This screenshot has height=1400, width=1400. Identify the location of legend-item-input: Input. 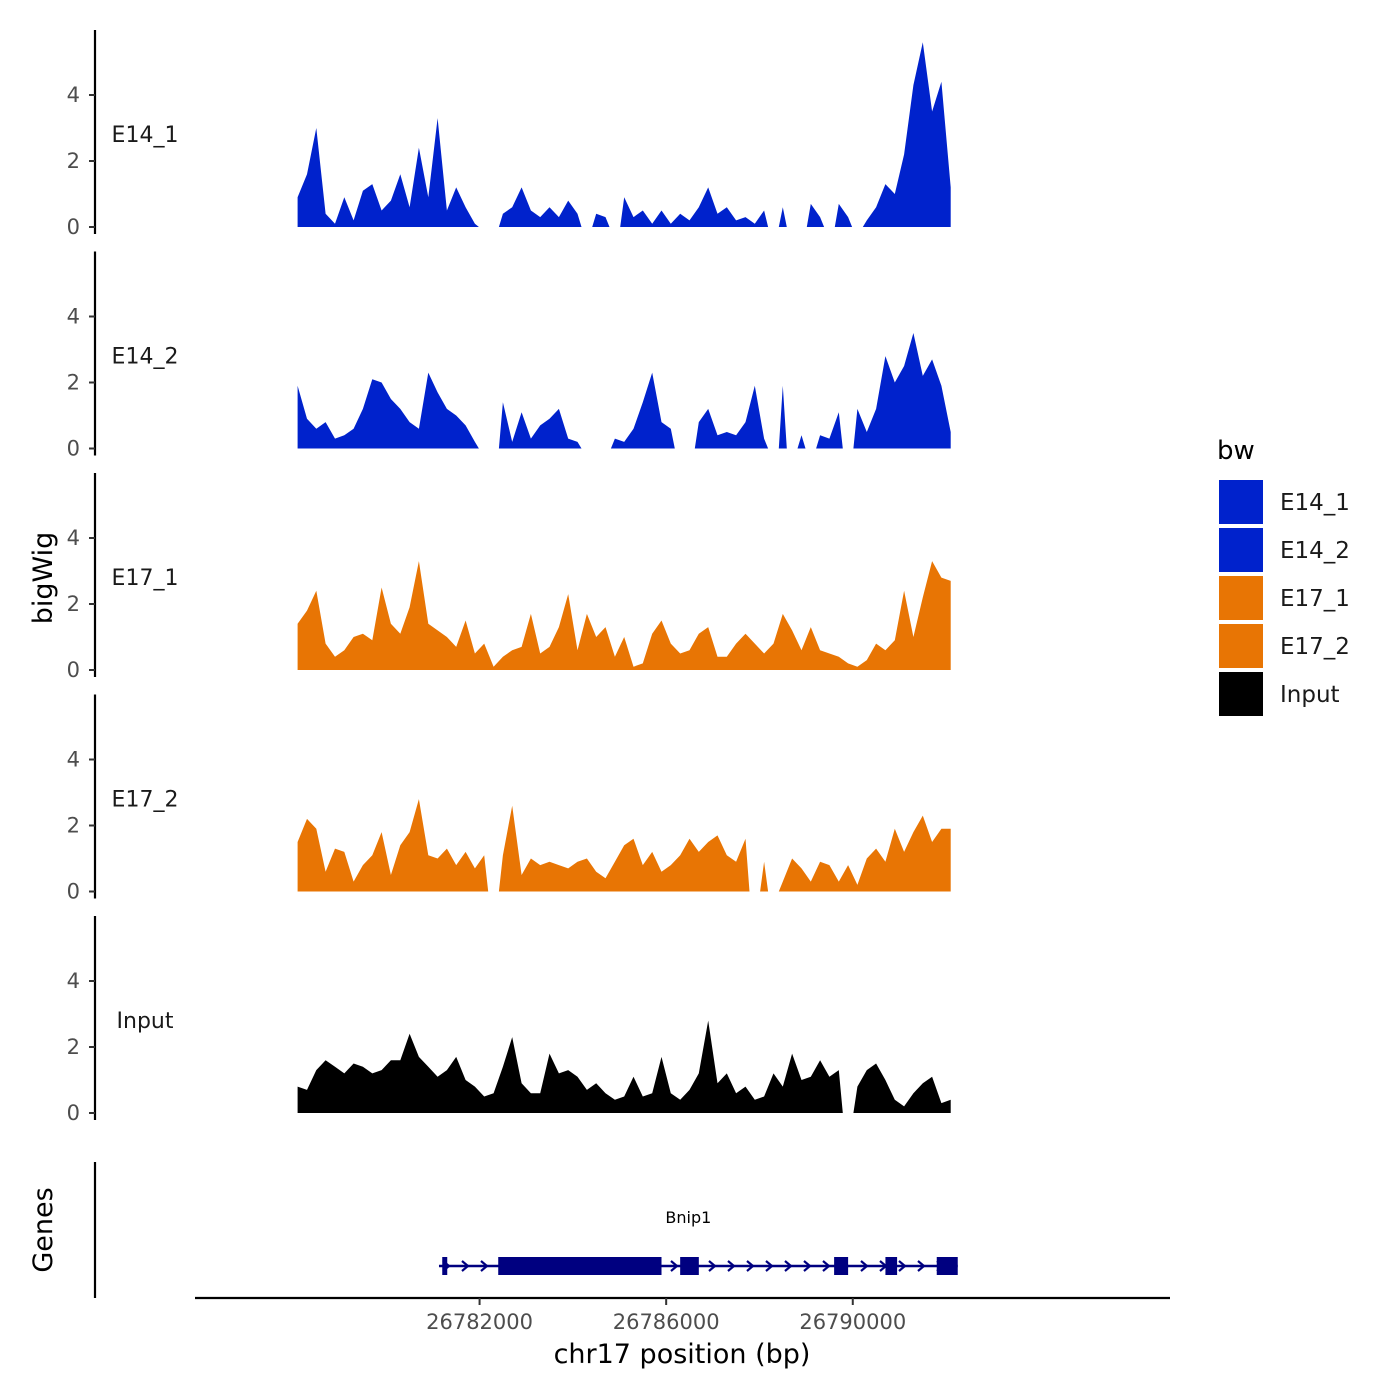
(1279, 694).